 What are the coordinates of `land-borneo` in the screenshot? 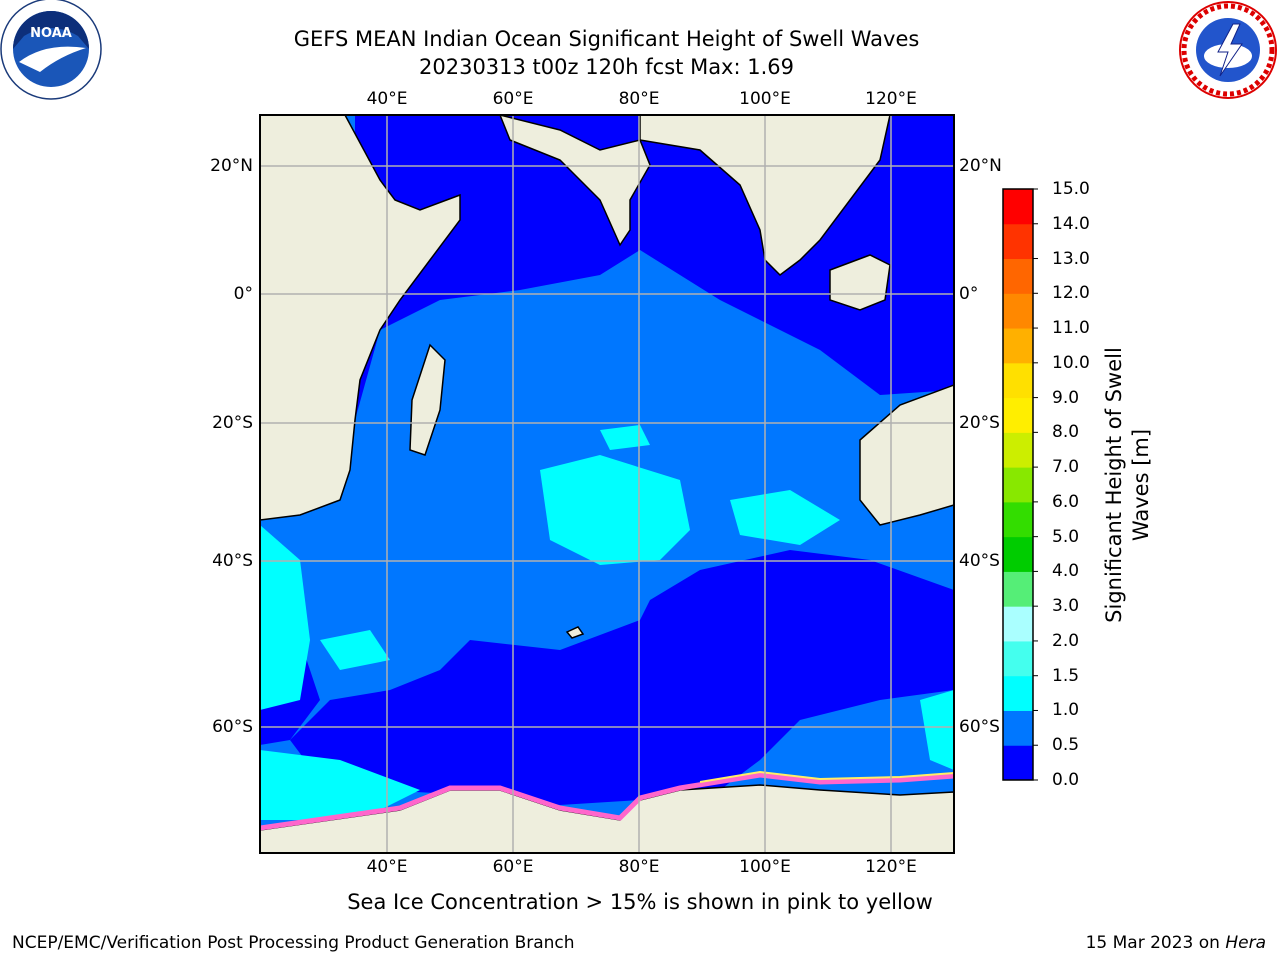 It's located at (860, 282).